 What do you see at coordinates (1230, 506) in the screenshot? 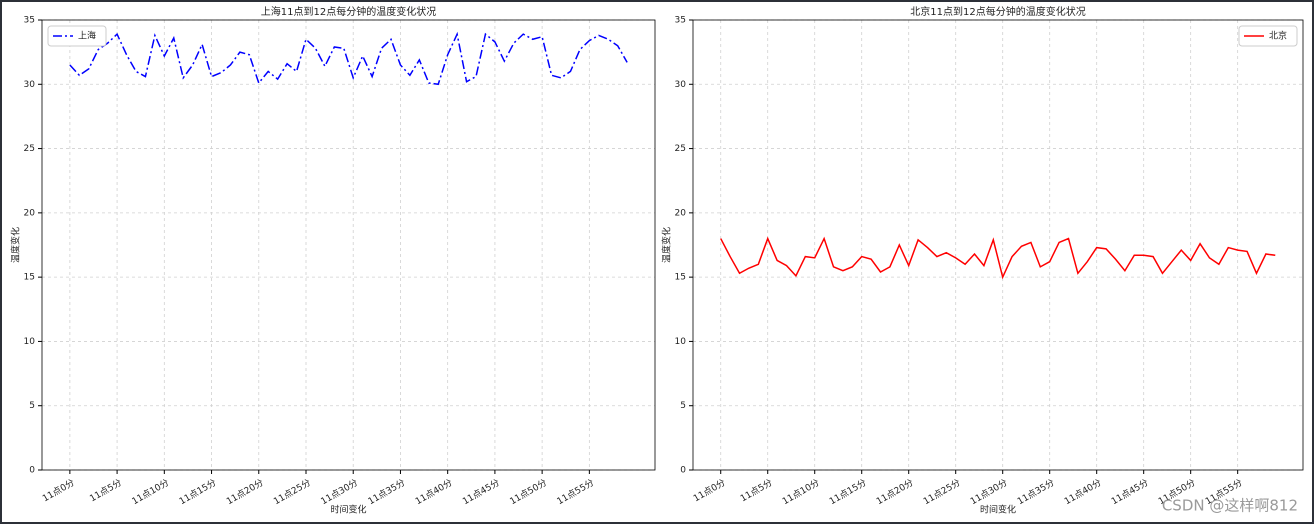
I see `watermark: CSDN @这样啊812` at bounding box center [1230, 506].